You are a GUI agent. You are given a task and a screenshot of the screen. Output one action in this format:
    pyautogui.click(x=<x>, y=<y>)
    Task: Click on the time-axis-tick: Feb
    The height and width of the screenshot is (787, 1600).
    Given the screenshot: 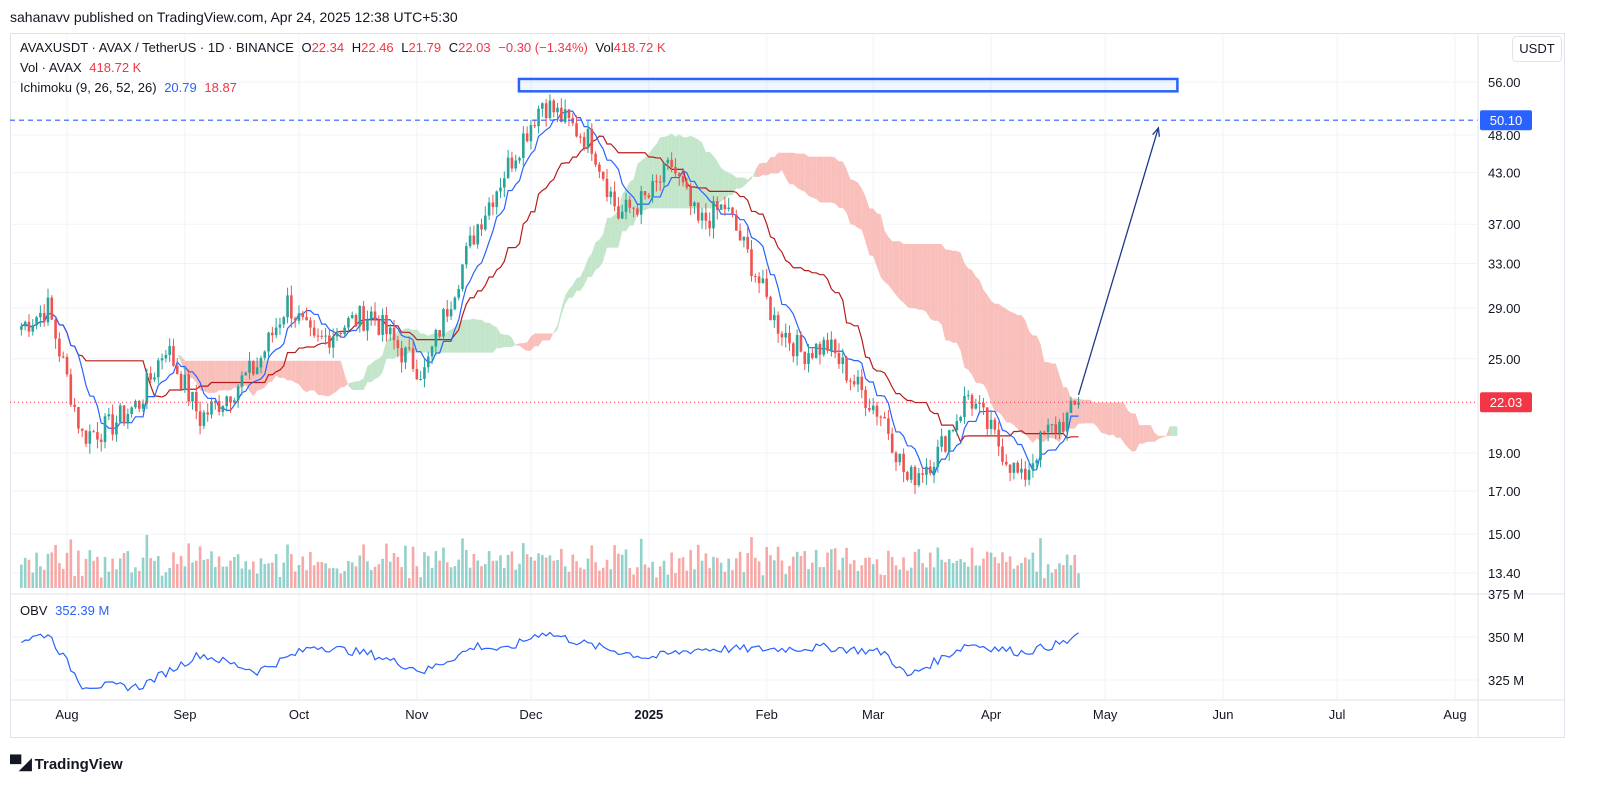 What is the action you would take?
    pyautogui.click(x=767, y=714)
    